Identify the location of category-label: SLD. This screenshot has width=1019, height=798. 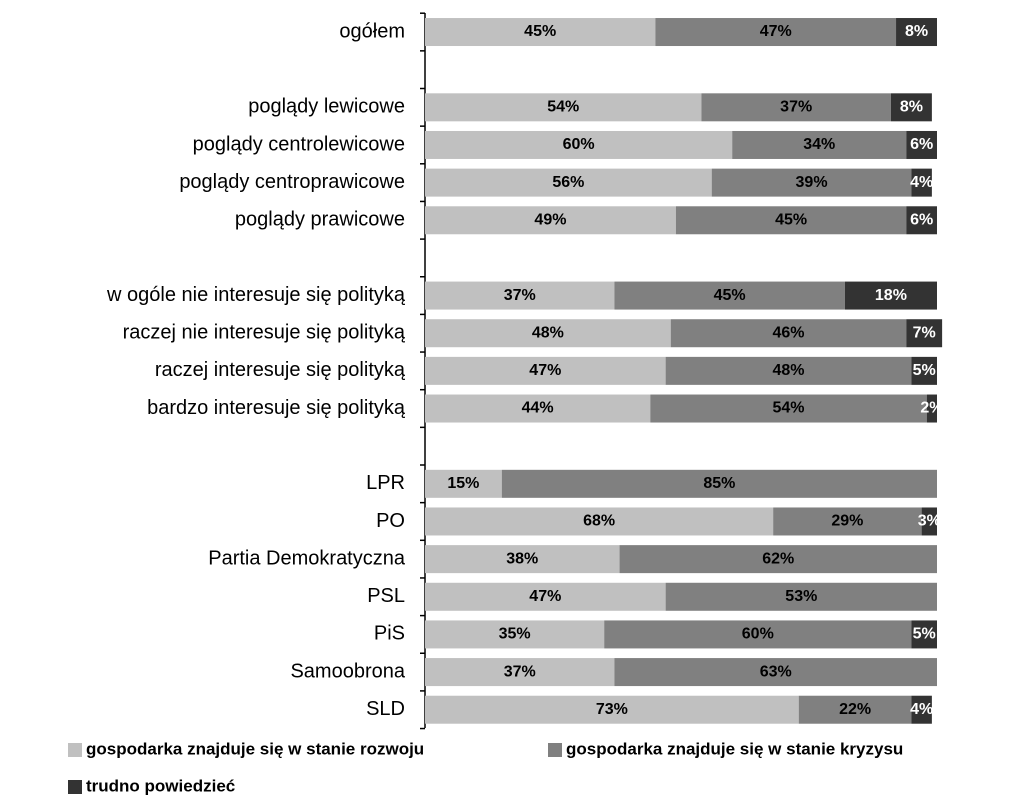
(385, 709).